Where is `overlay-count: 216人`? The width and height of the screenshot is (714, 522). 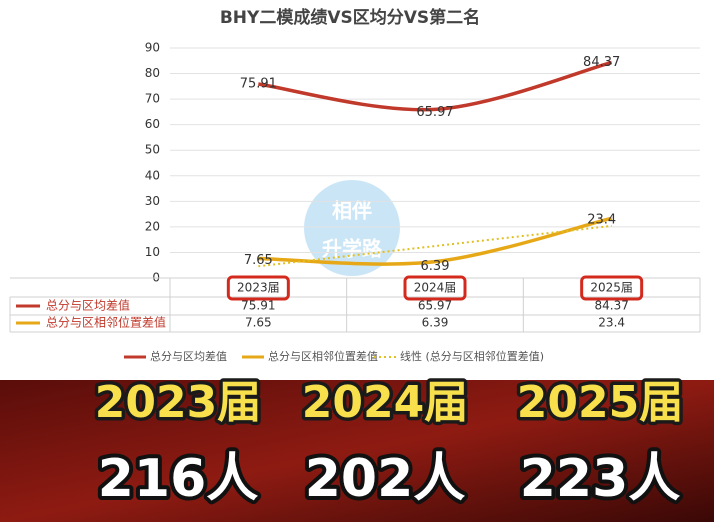 overlay-count: 216人 is located at coordinates (178, 479).